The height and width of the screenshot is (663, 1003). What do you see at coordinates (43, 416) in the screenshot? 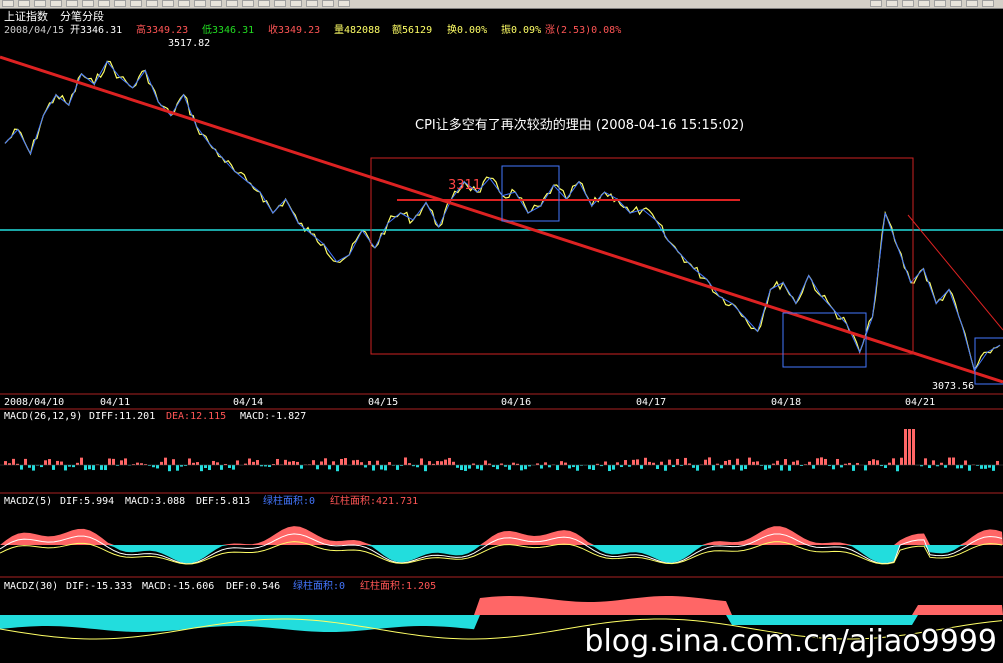
I see `macd-title: MACD(26,12,9)` at bounding box center [43, 416].